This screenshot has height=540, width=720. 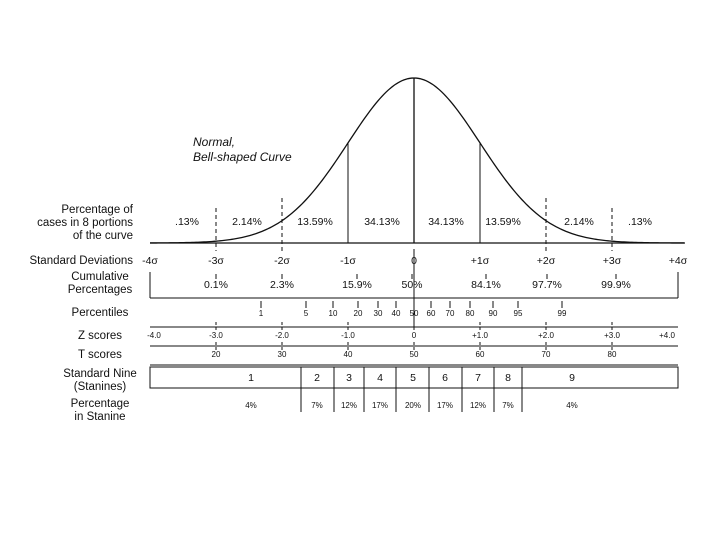 What do you see at coordinates (100, 336) in the screenshot?
I see `row-label: Z scores` at bounding box center [100, 336].